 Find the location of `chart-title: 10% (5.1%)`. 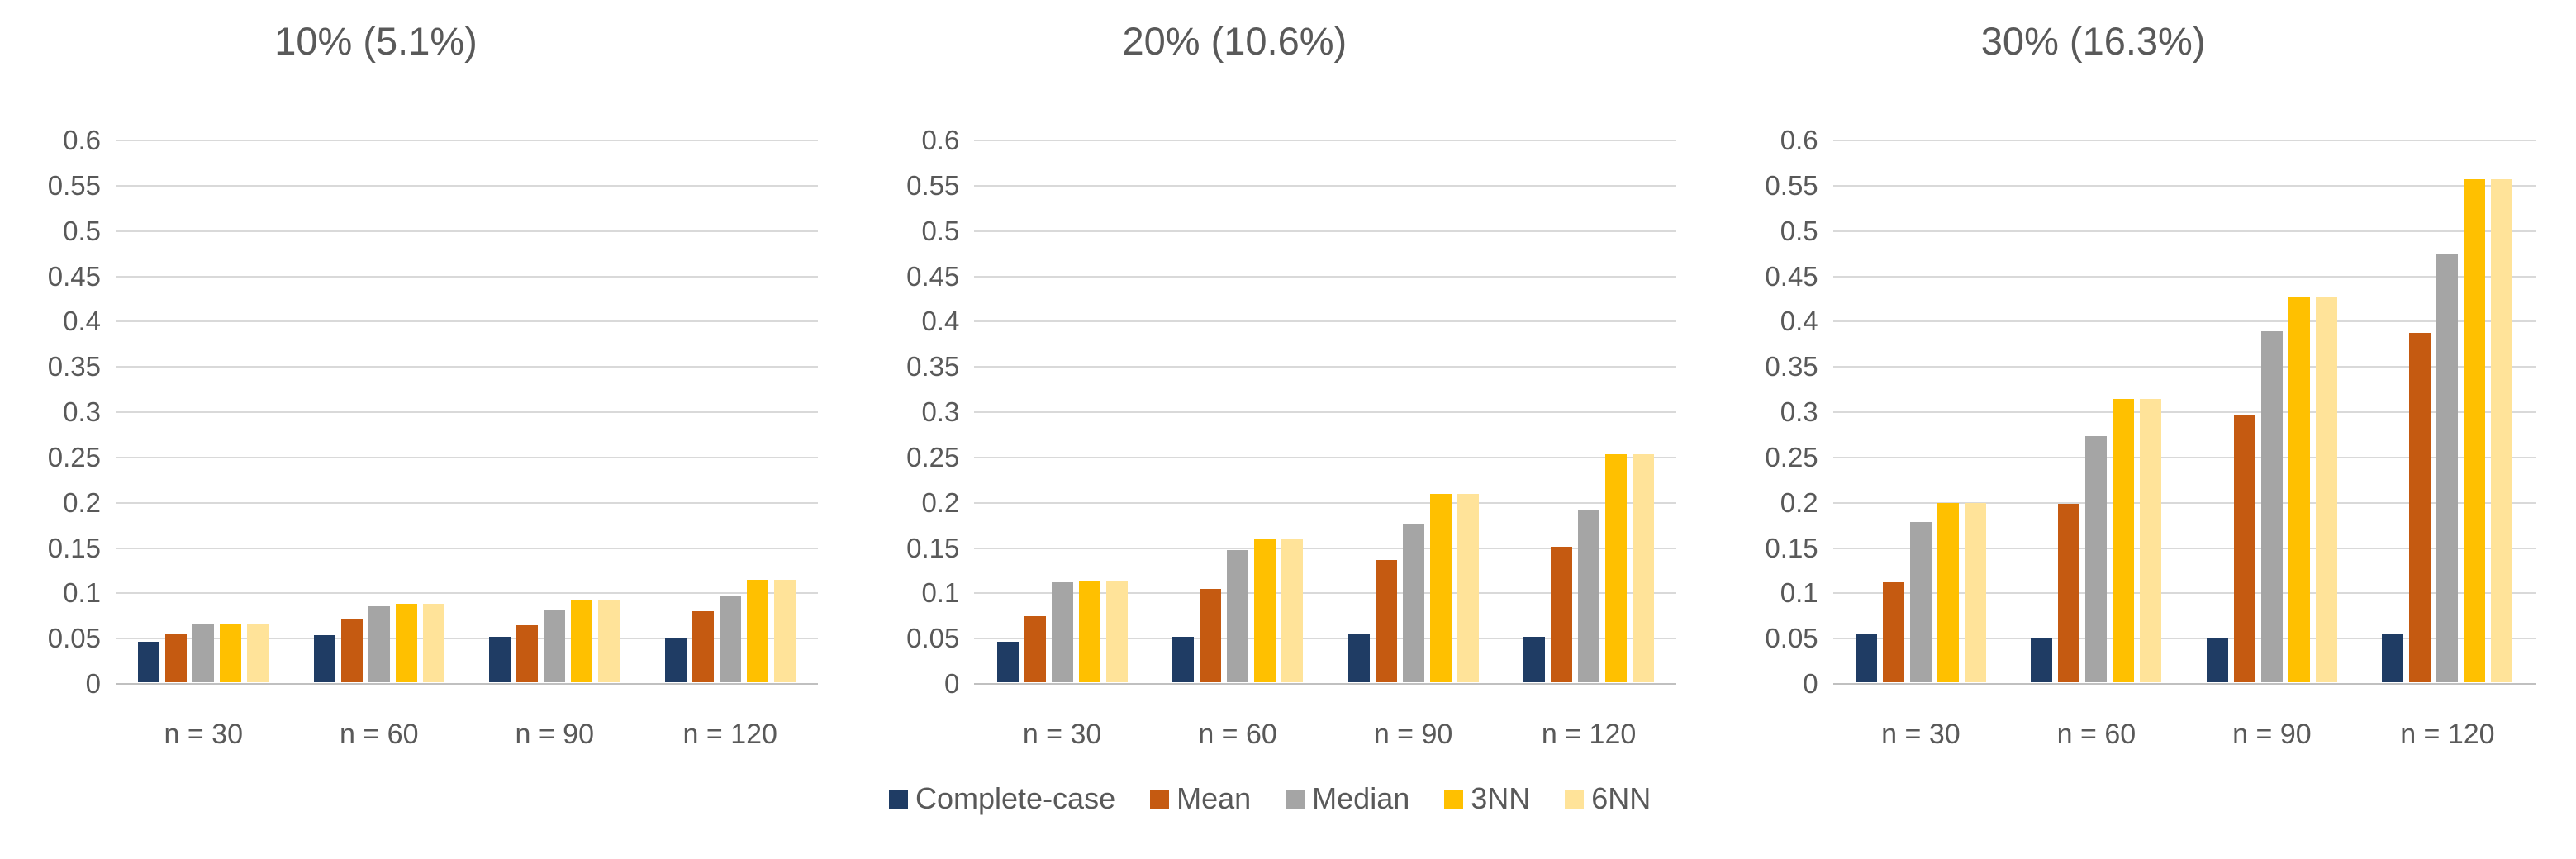

chart-title: 10% (5.1%) is located at coordinates (376, 41).